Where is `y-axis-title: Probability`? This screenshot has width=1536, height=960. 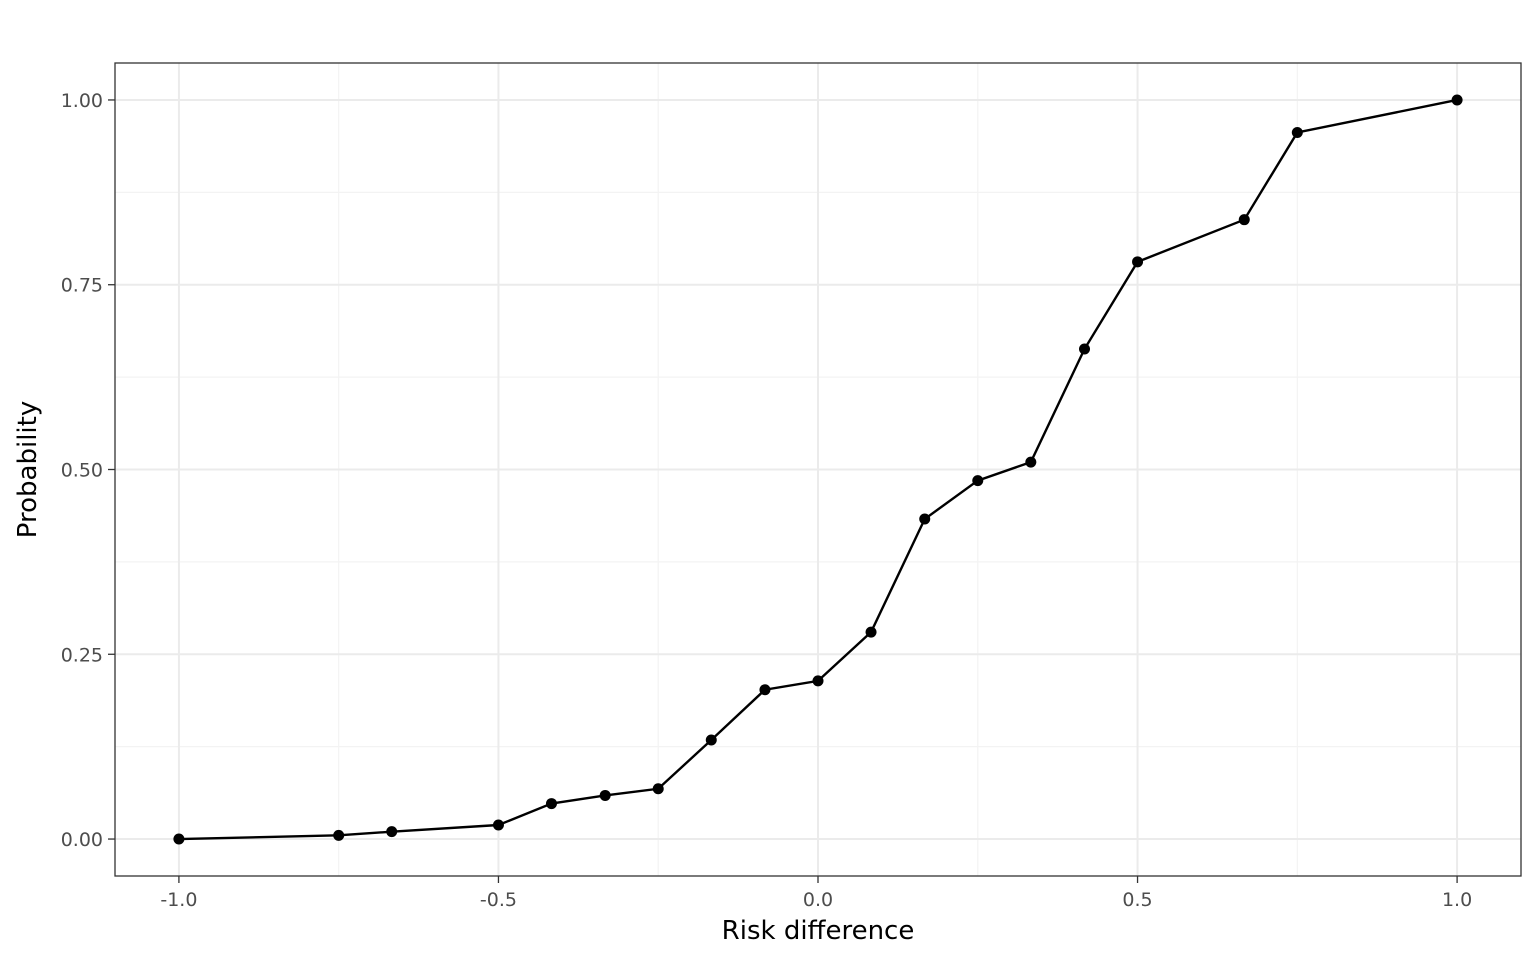
y-axis-title: Probability is located at coordinates (28, 469).